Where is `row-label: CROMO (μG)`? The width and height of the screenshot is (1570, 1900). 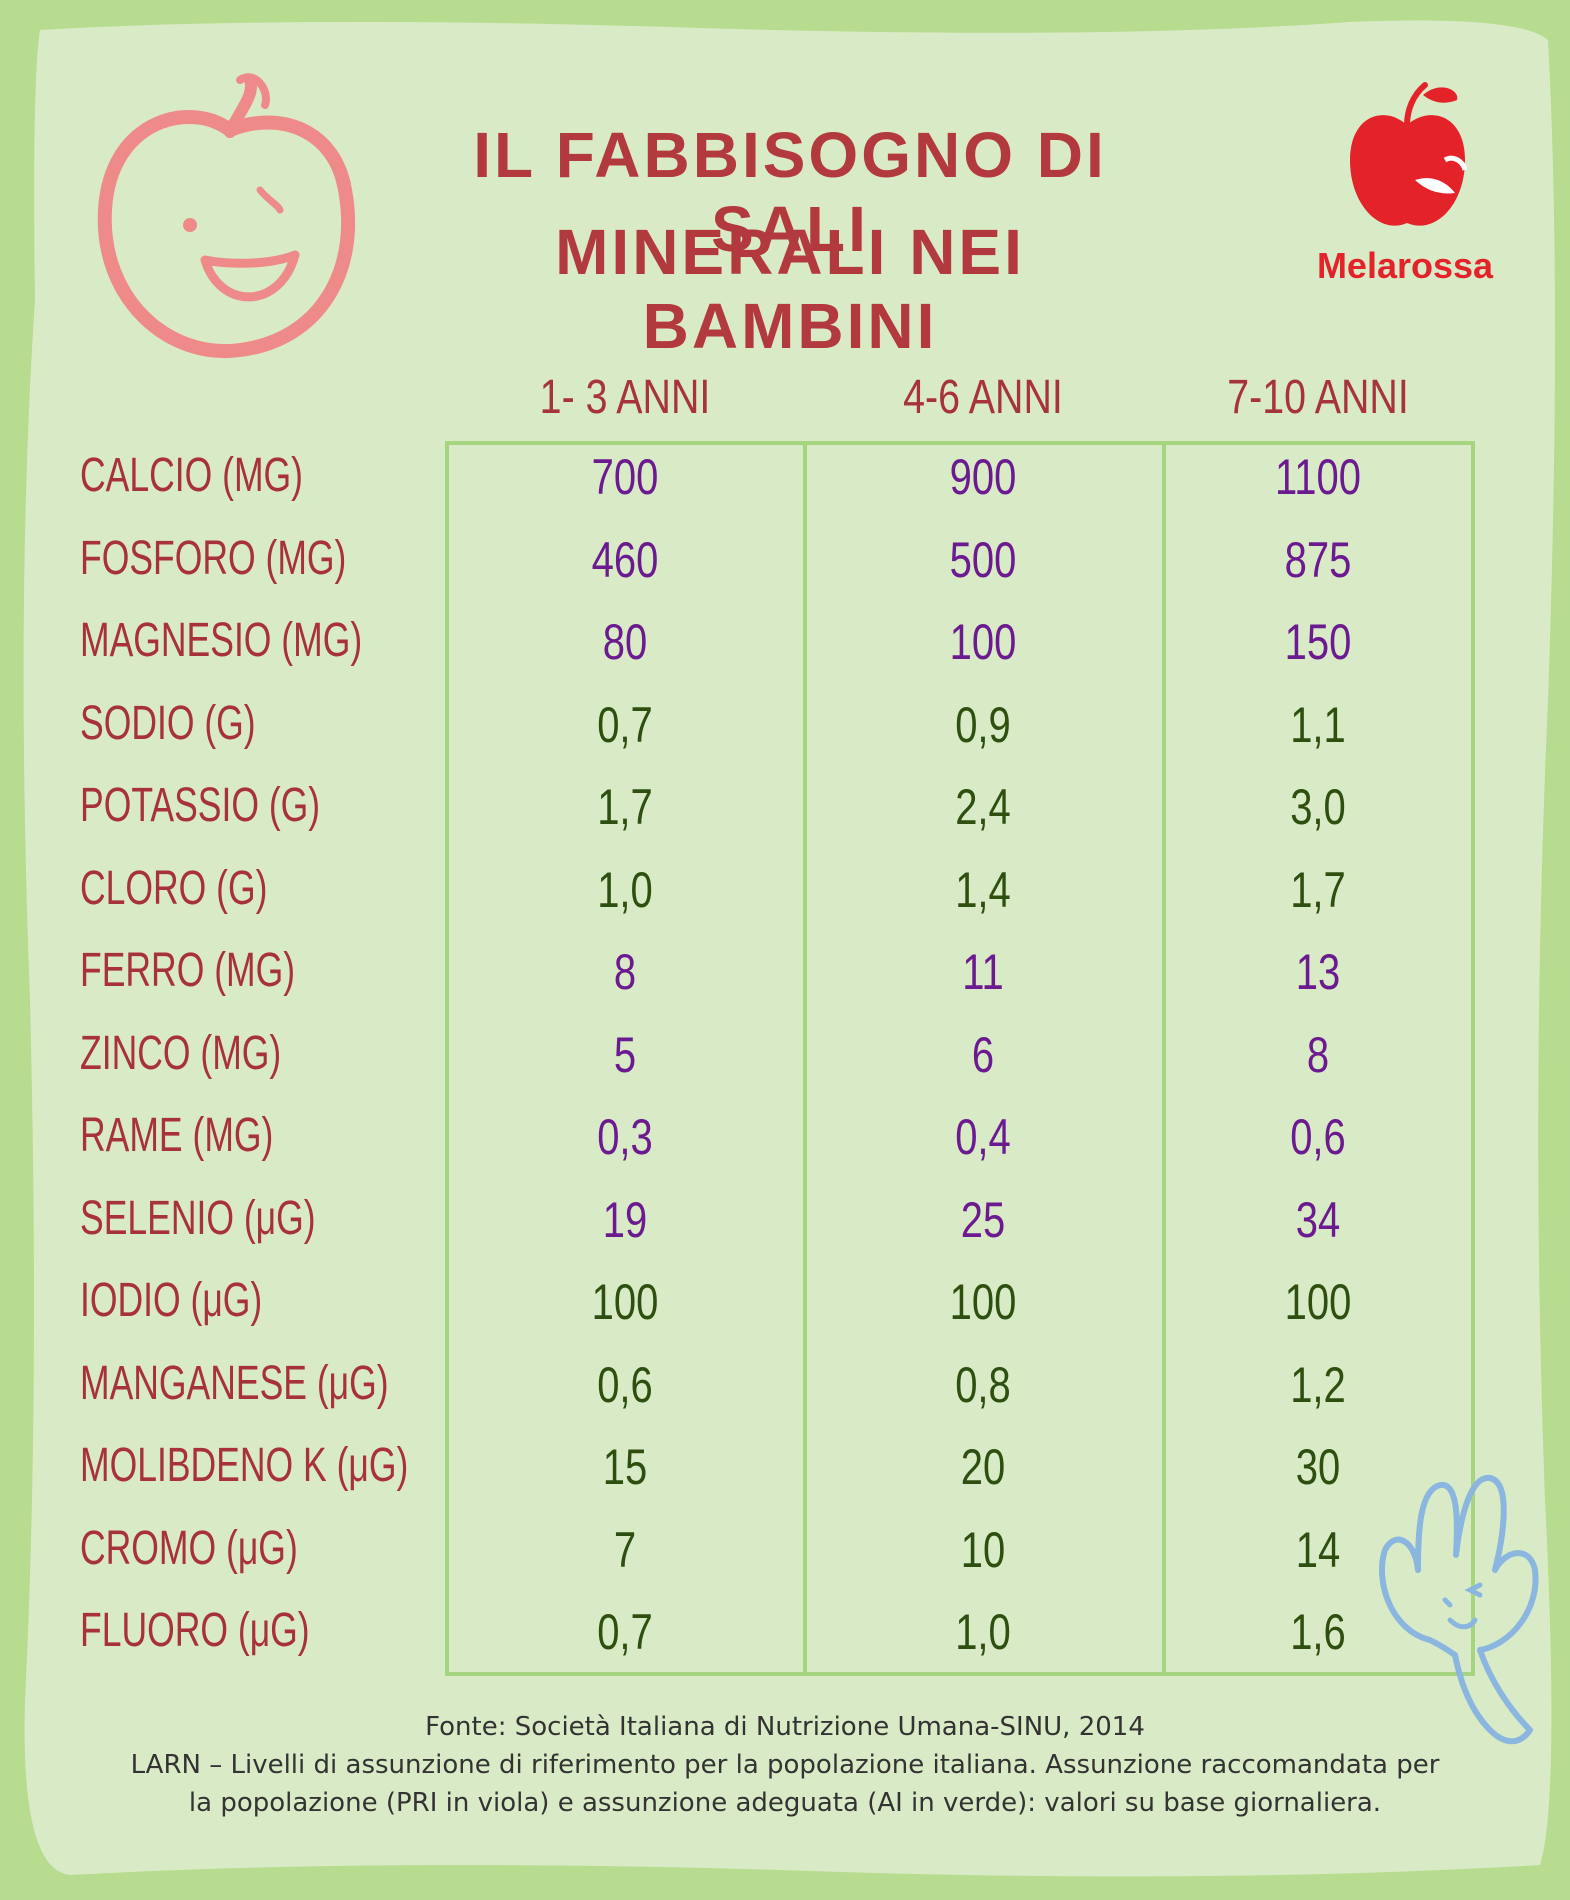
row-label: CROMO (μG) is located at coordinates (189, 1548).